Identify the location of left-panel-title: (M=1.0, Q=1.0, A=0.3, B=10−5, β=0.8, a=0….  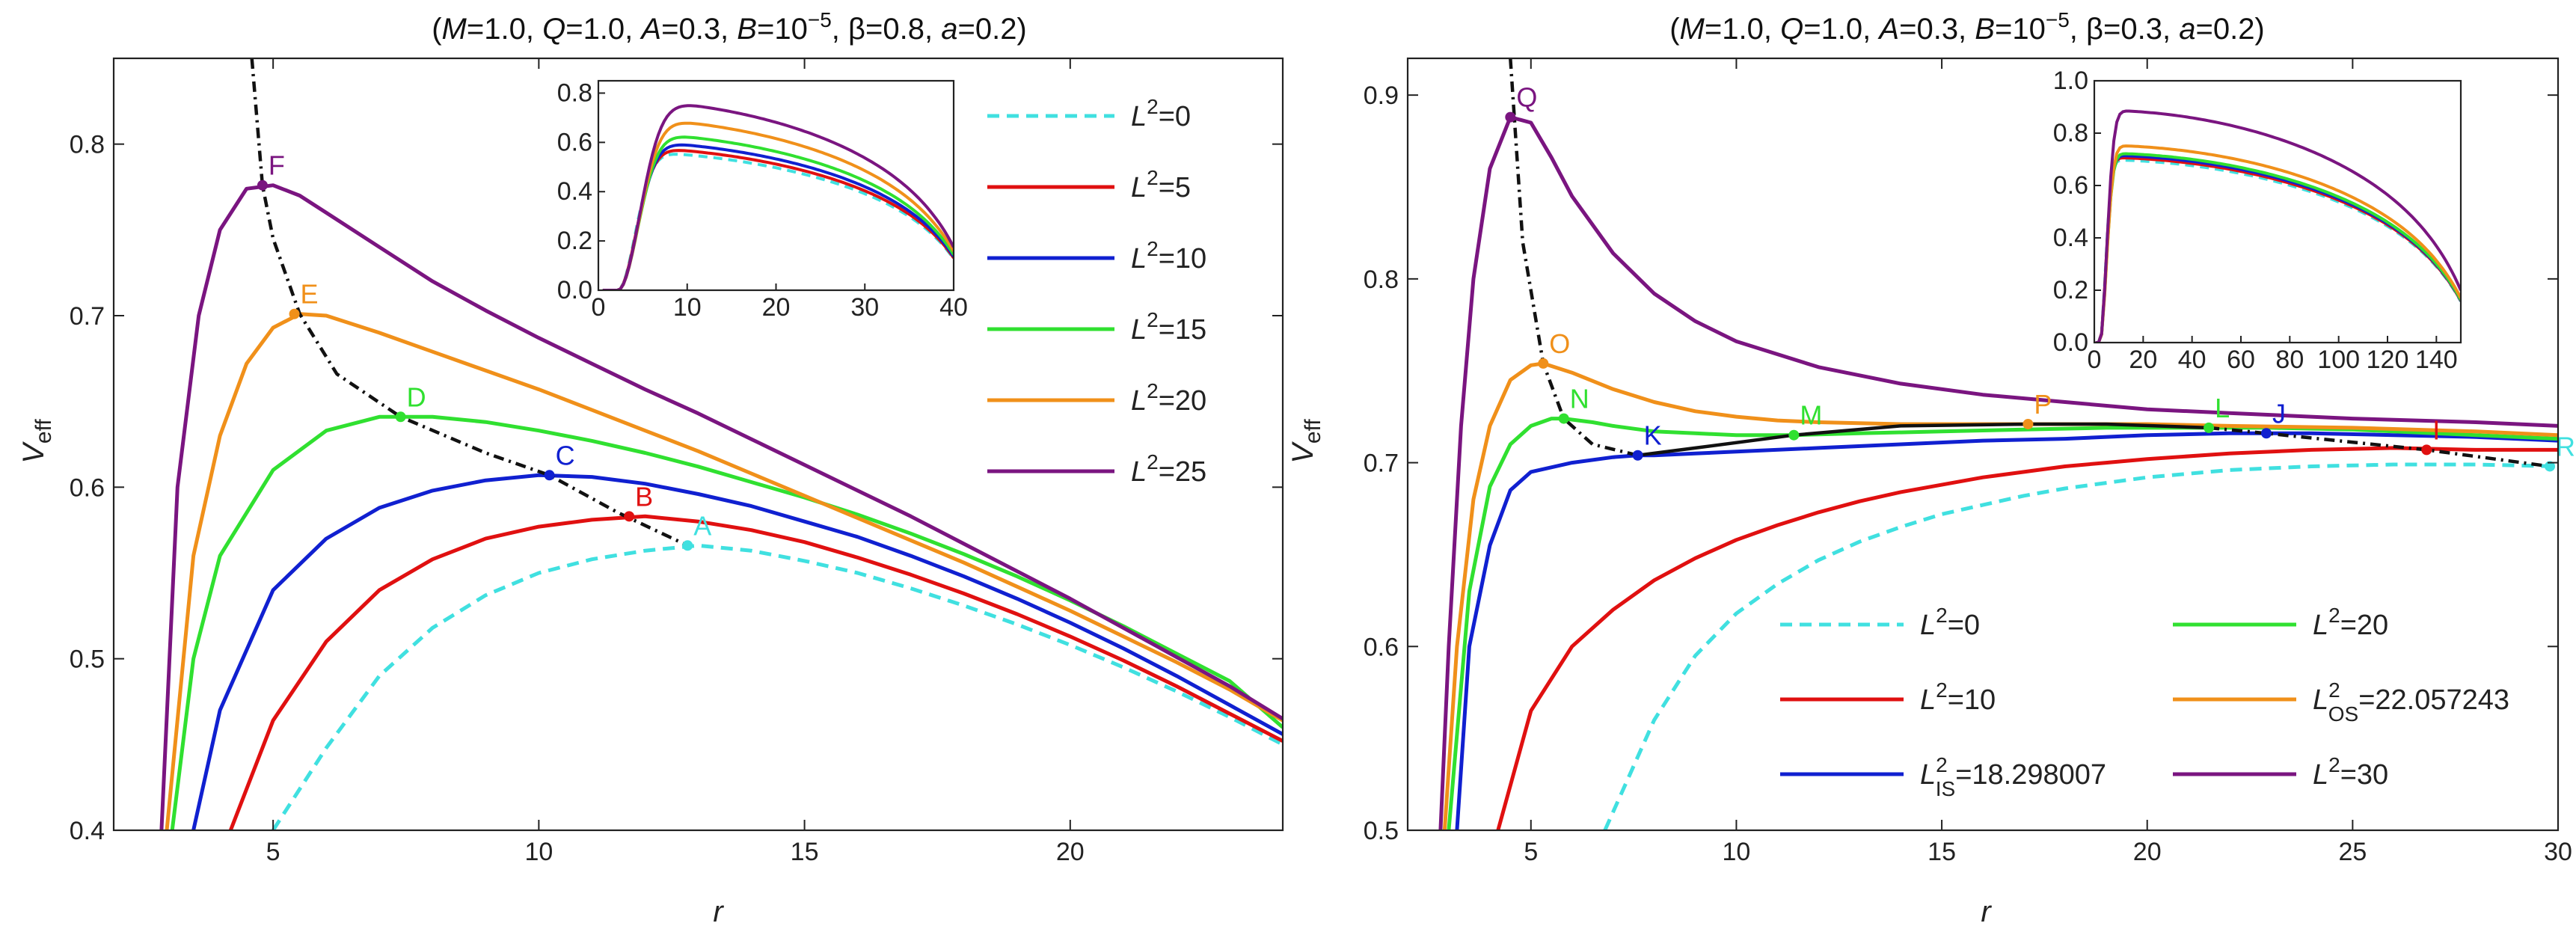
(729, 27).